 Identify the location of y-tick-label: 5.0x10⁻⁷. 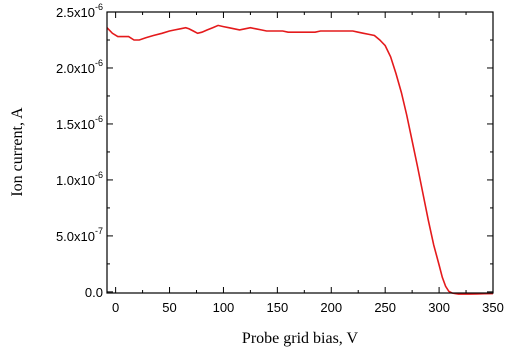
(79, 235).